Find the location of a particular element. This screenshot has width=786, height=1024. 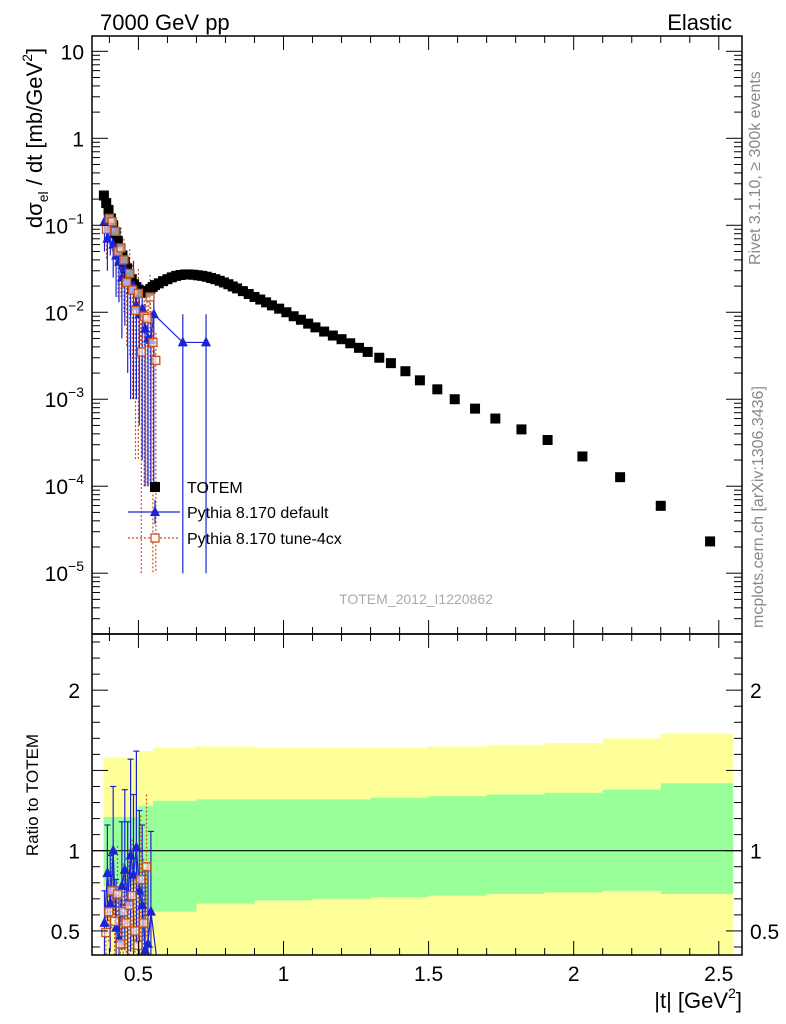

main-y-axis-label: dσel / dt [mb/GeV2] is located at coordinates (35, 138).